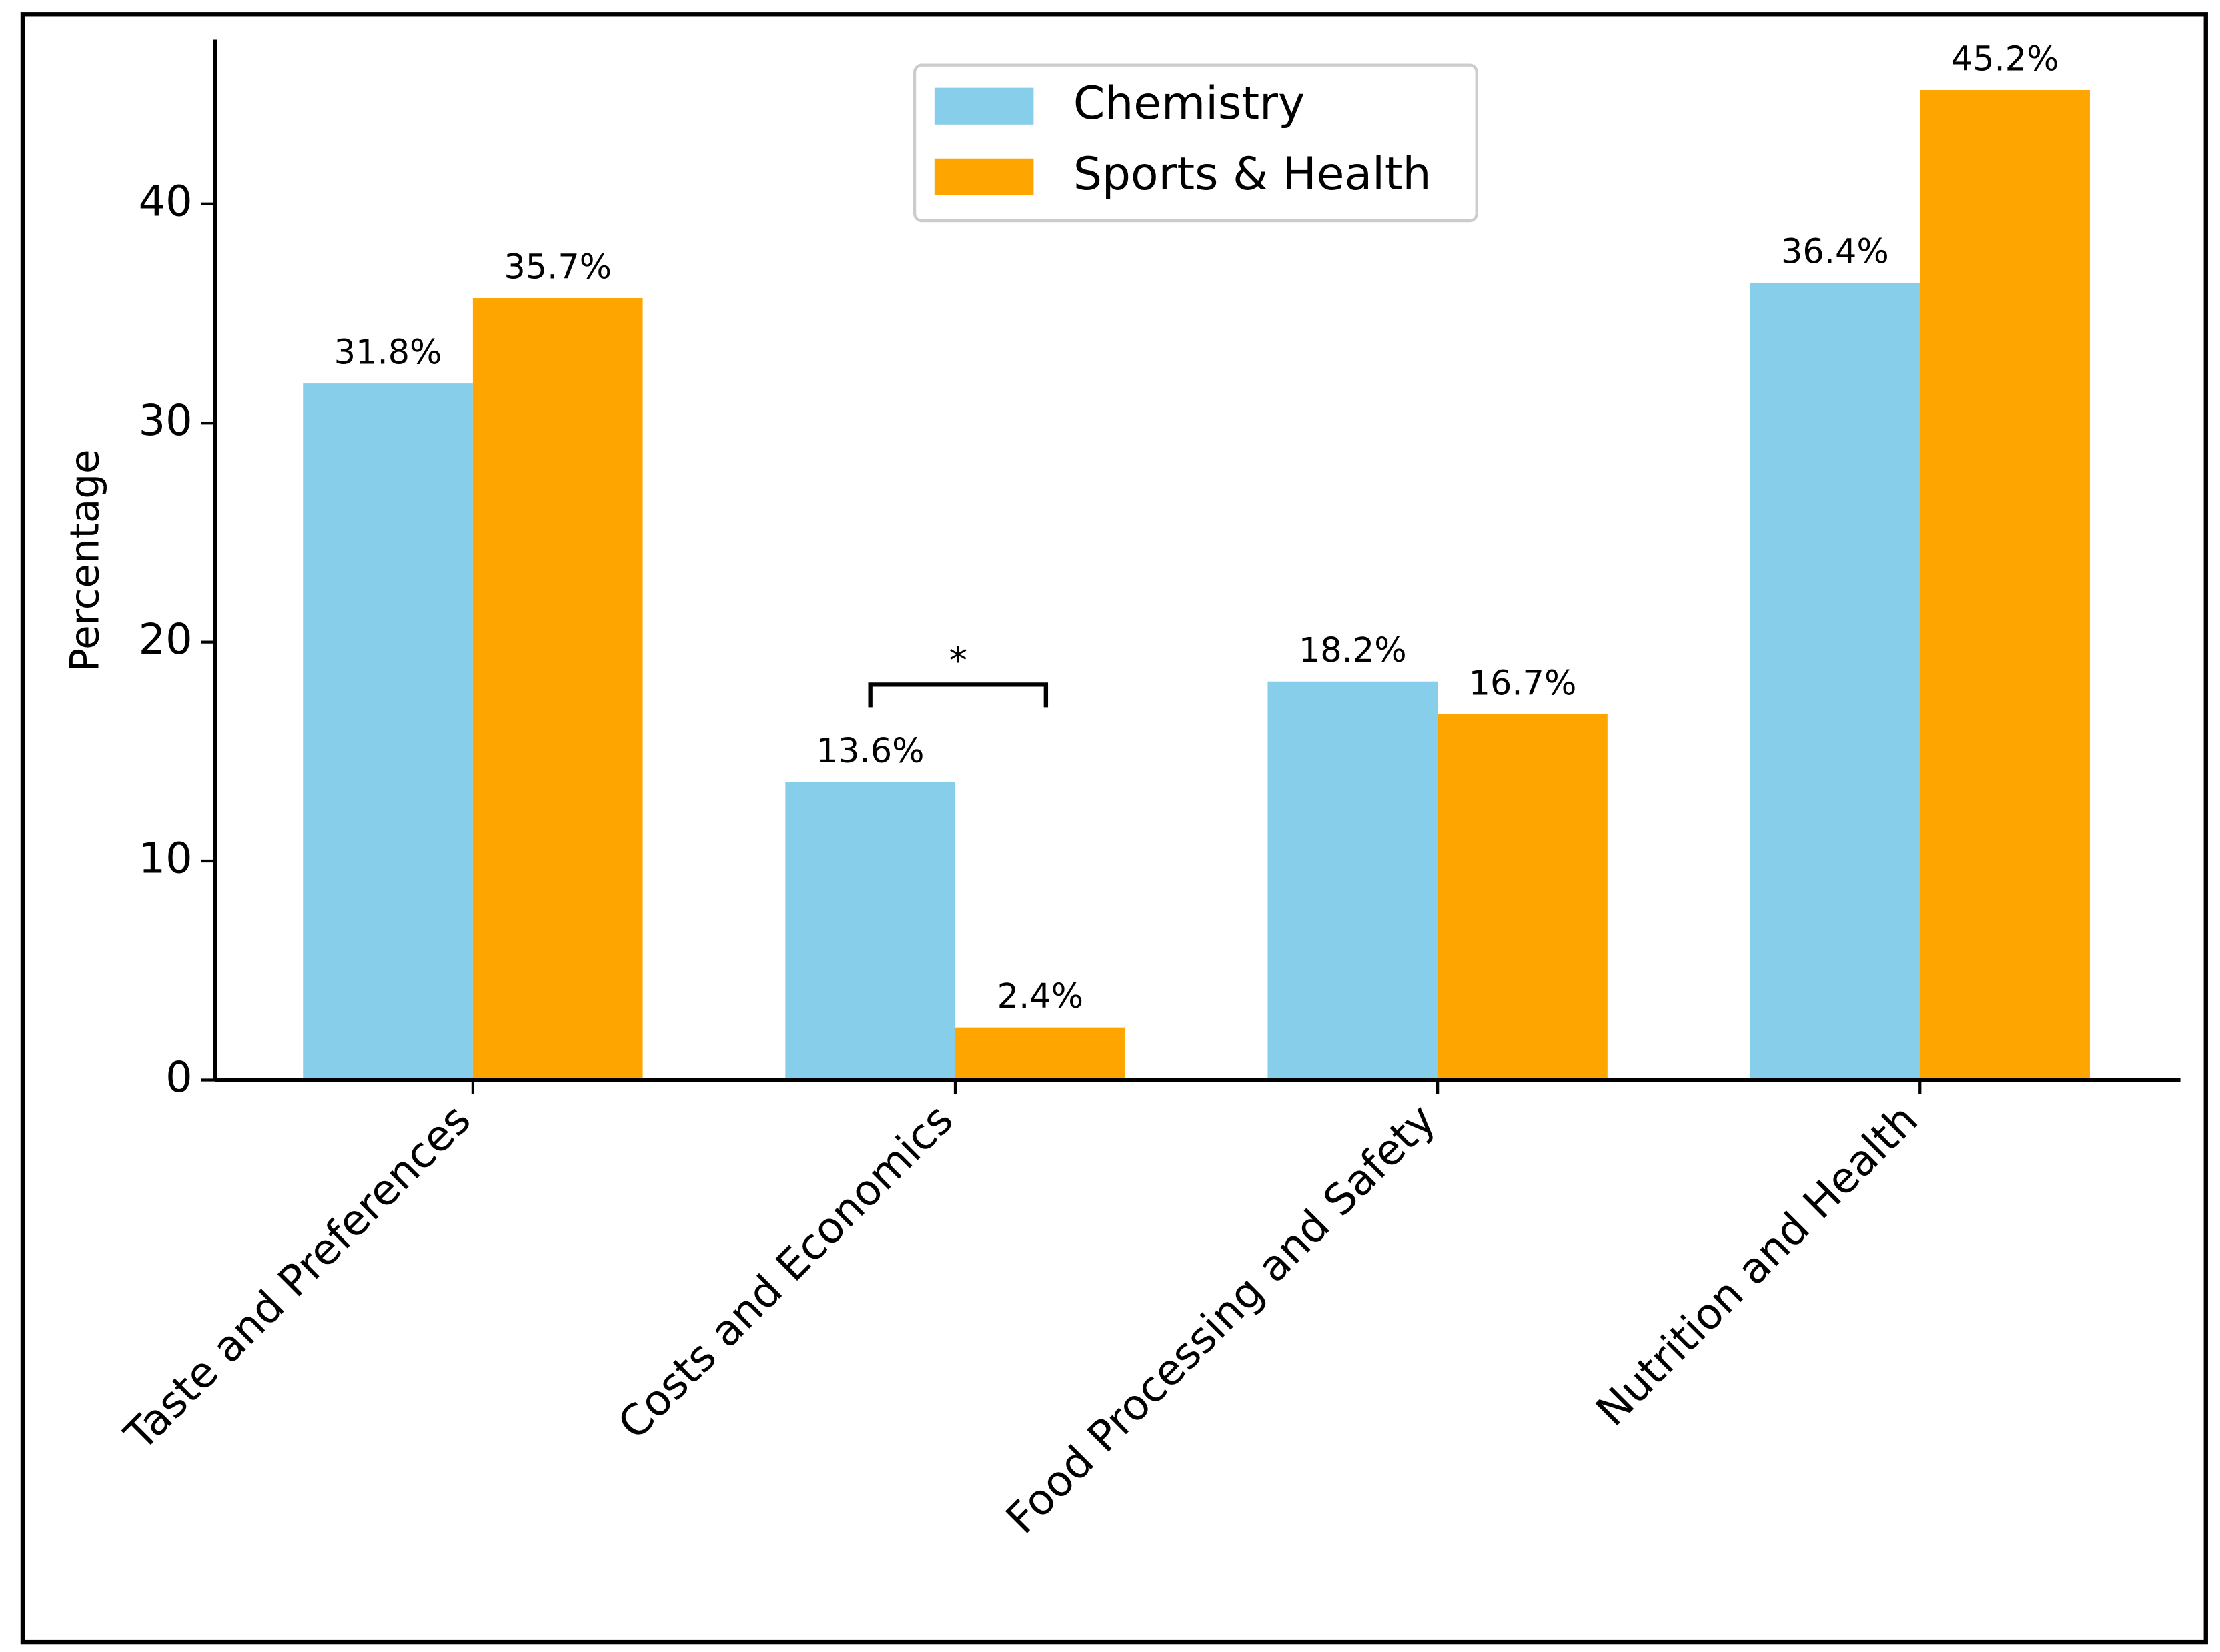 The width and height of the screenshot is (2220, 1652). I want to click on value-label: 18.2%, so click(1353, 650).